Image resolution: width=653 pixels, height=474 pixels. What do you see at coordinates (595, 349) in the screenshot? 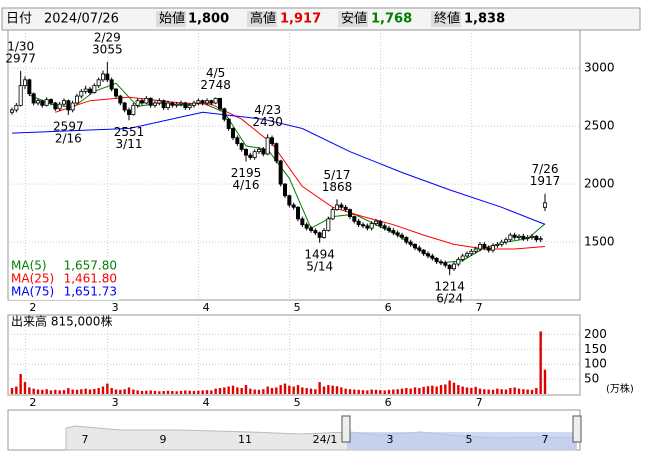
I see `y-tick-label: 150` at bounding box center [595, 349].